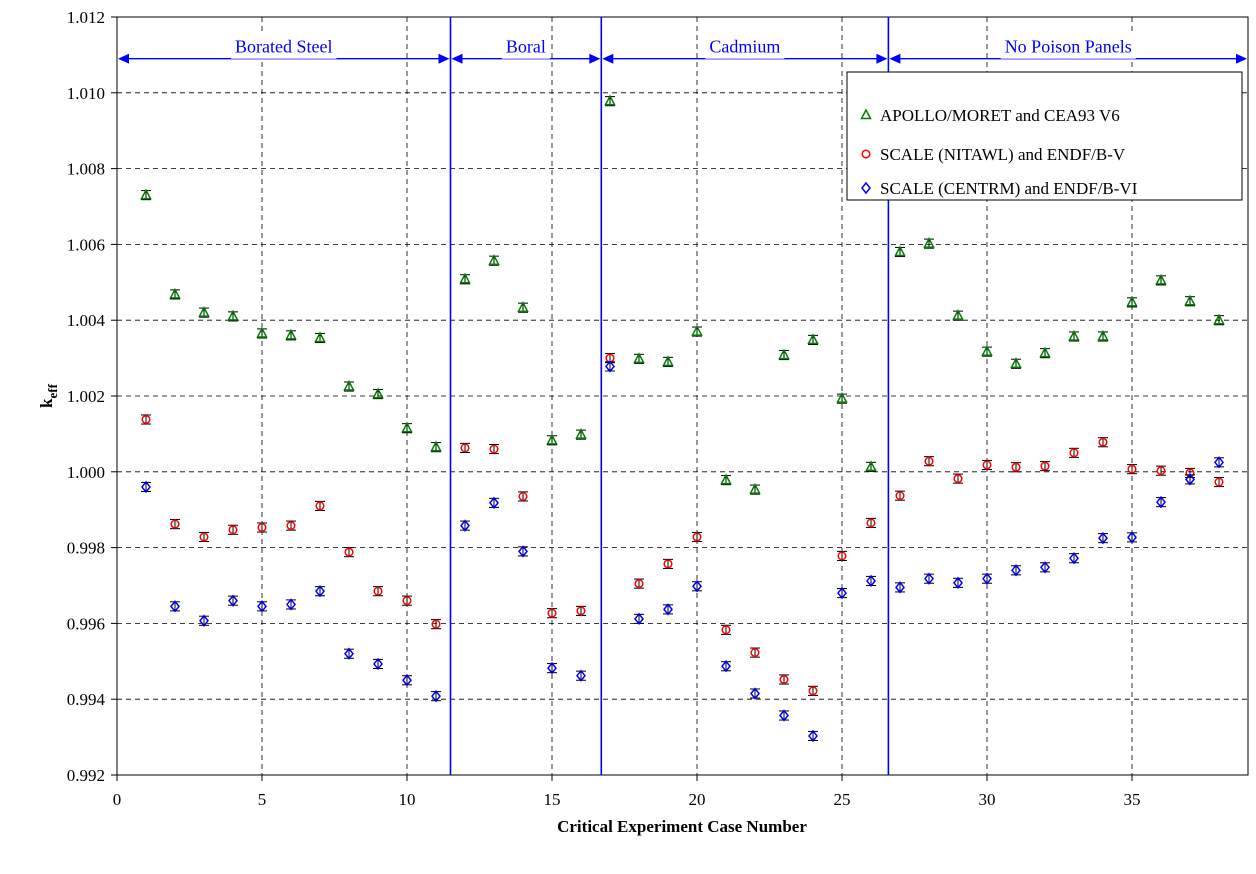  What do you see at coordinates (86, 623) in the screenshot?
I see `y-tick-label: 0.996` at bounding box center [86, 623].